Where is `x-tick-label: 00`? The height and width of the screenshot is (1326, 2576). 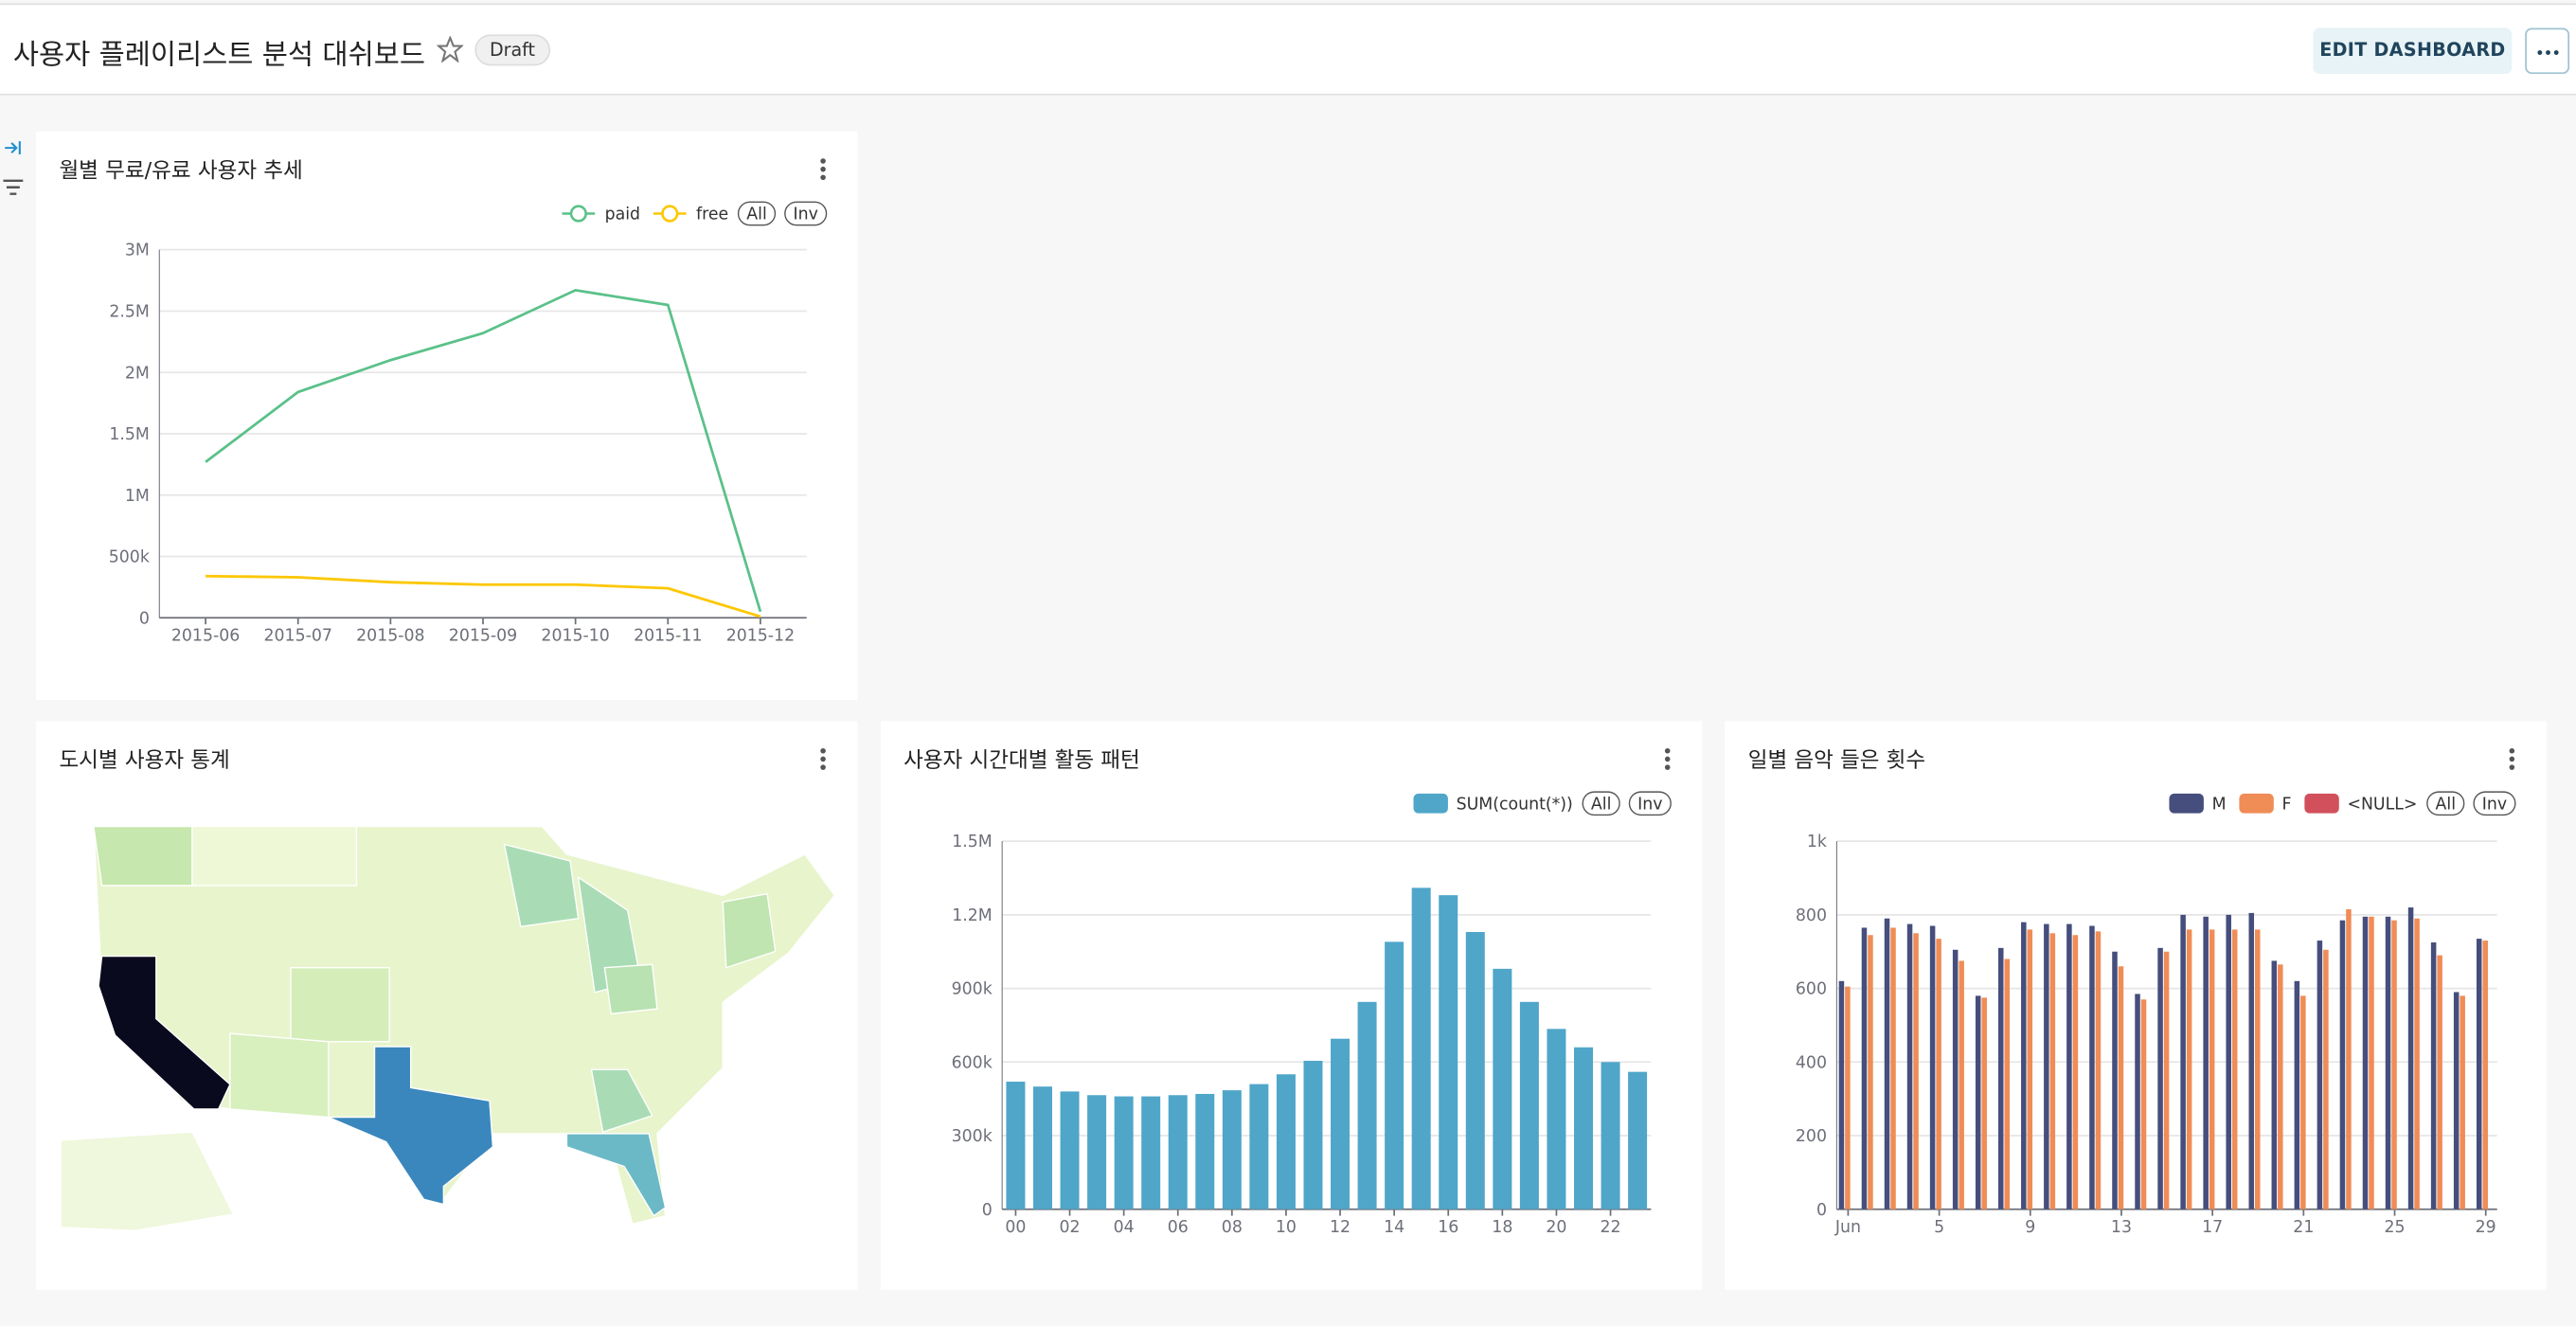 x-tick-label: 00 is located at coordinates (1015, 1227).